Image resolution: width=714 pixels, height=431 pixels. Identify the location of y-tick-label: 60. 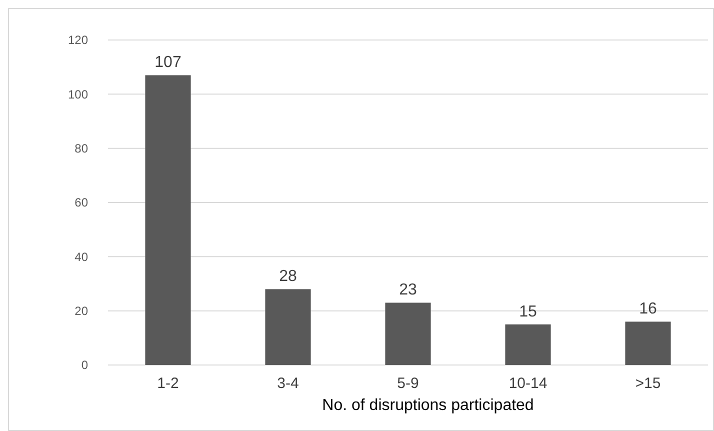
(81, 203).